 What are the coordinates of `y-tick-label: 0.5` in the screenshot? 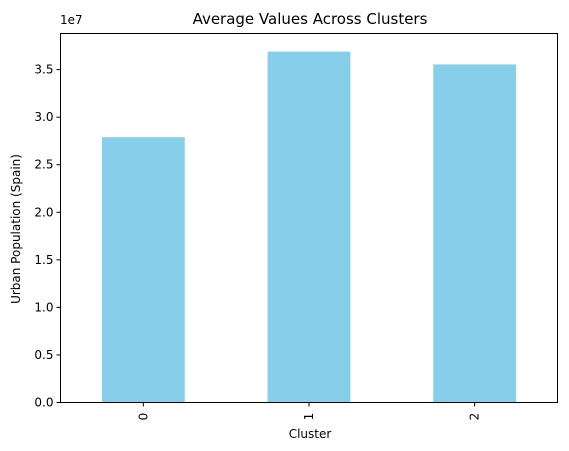 It's located at (43, 355).